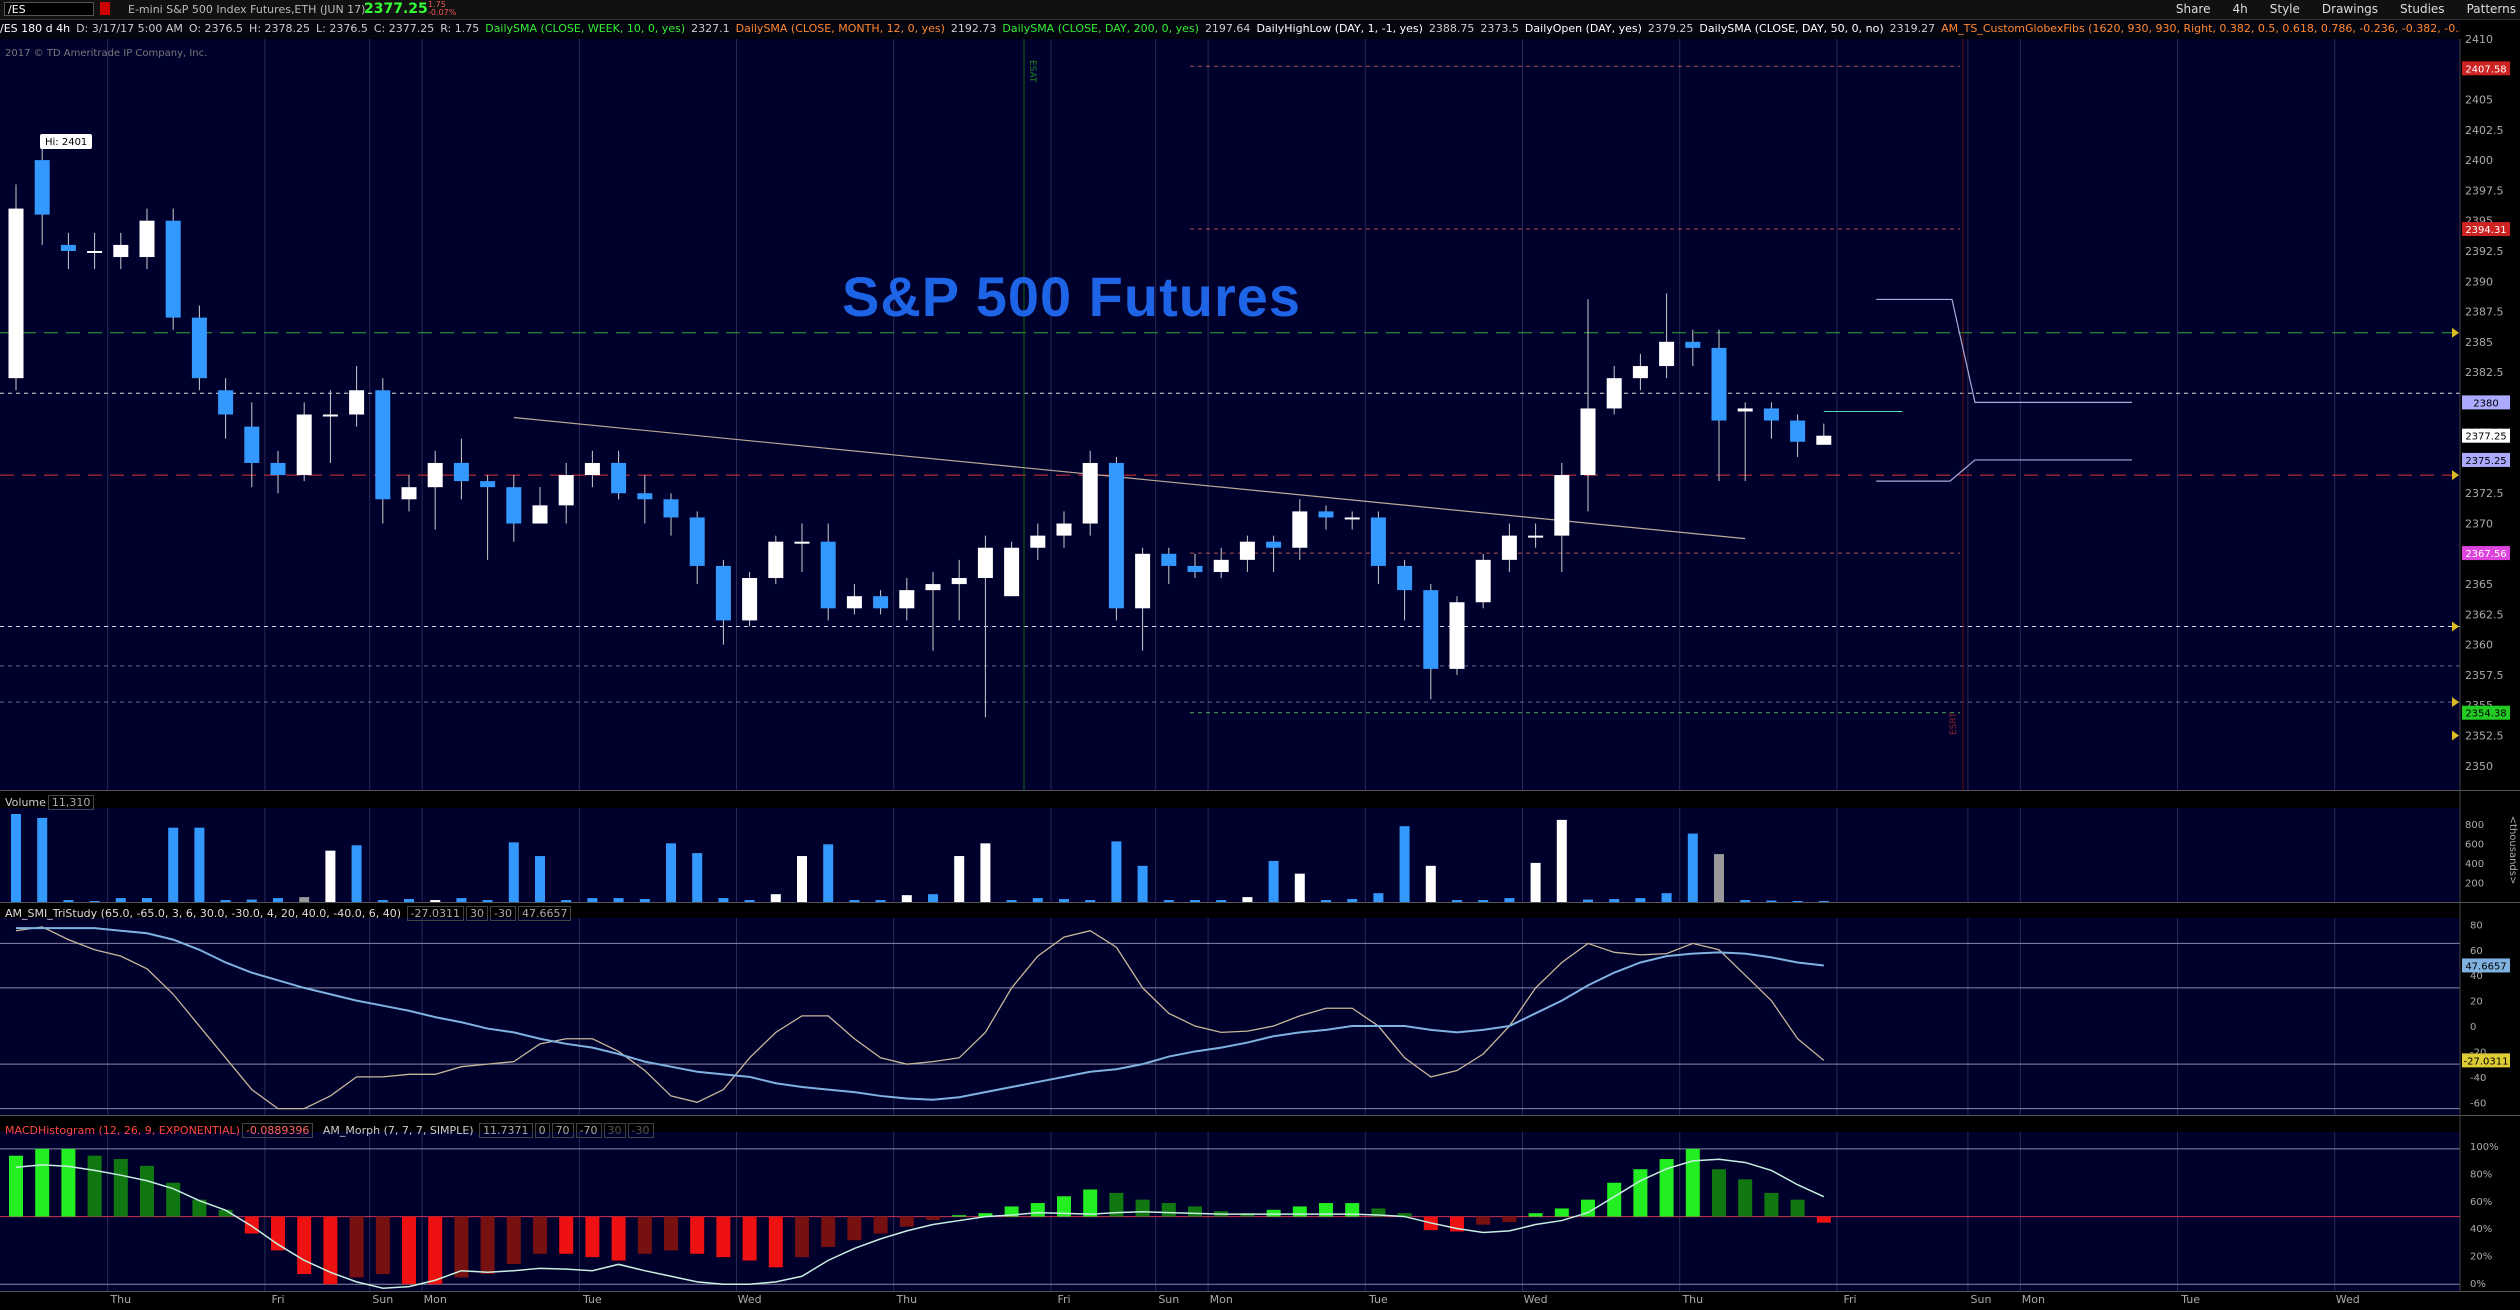 Image resolution: width=2520 pixels, height=1310 pixels. Describe the element at coordinates (2485, 230) in the screenshot. I see `price-tag-label: 2394.31` at that location.